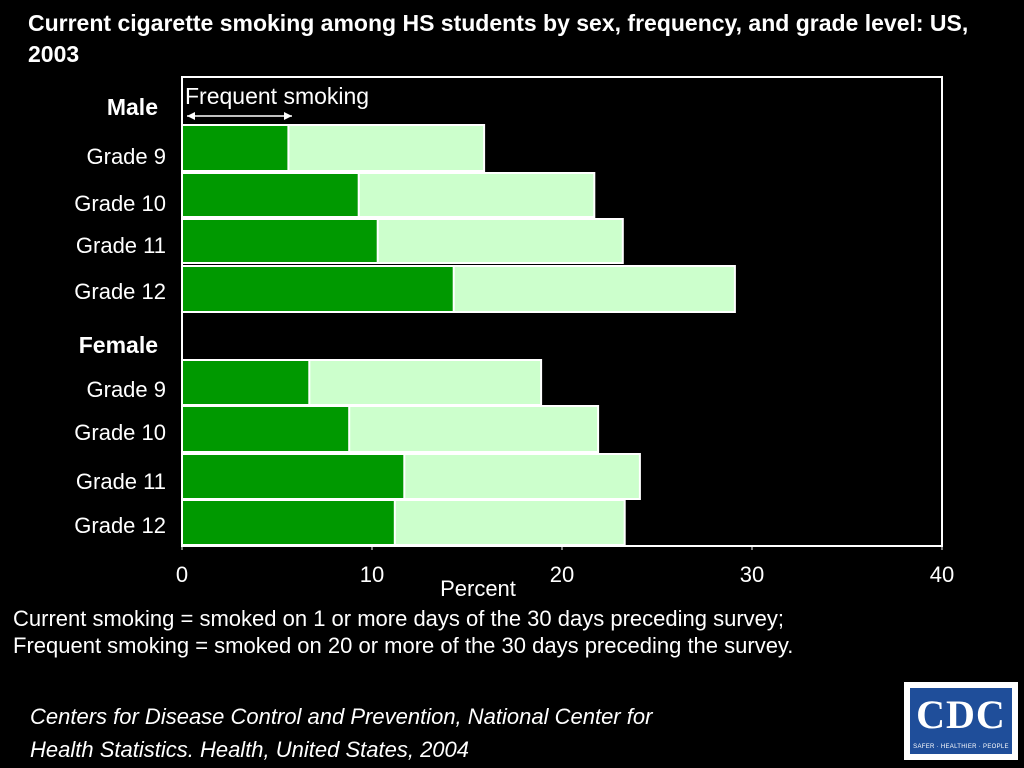 The height and width of the screenshot is (768, 1024). I want to click on frequent-smoking-annotation: Frequent smoking, so click(277, 96).